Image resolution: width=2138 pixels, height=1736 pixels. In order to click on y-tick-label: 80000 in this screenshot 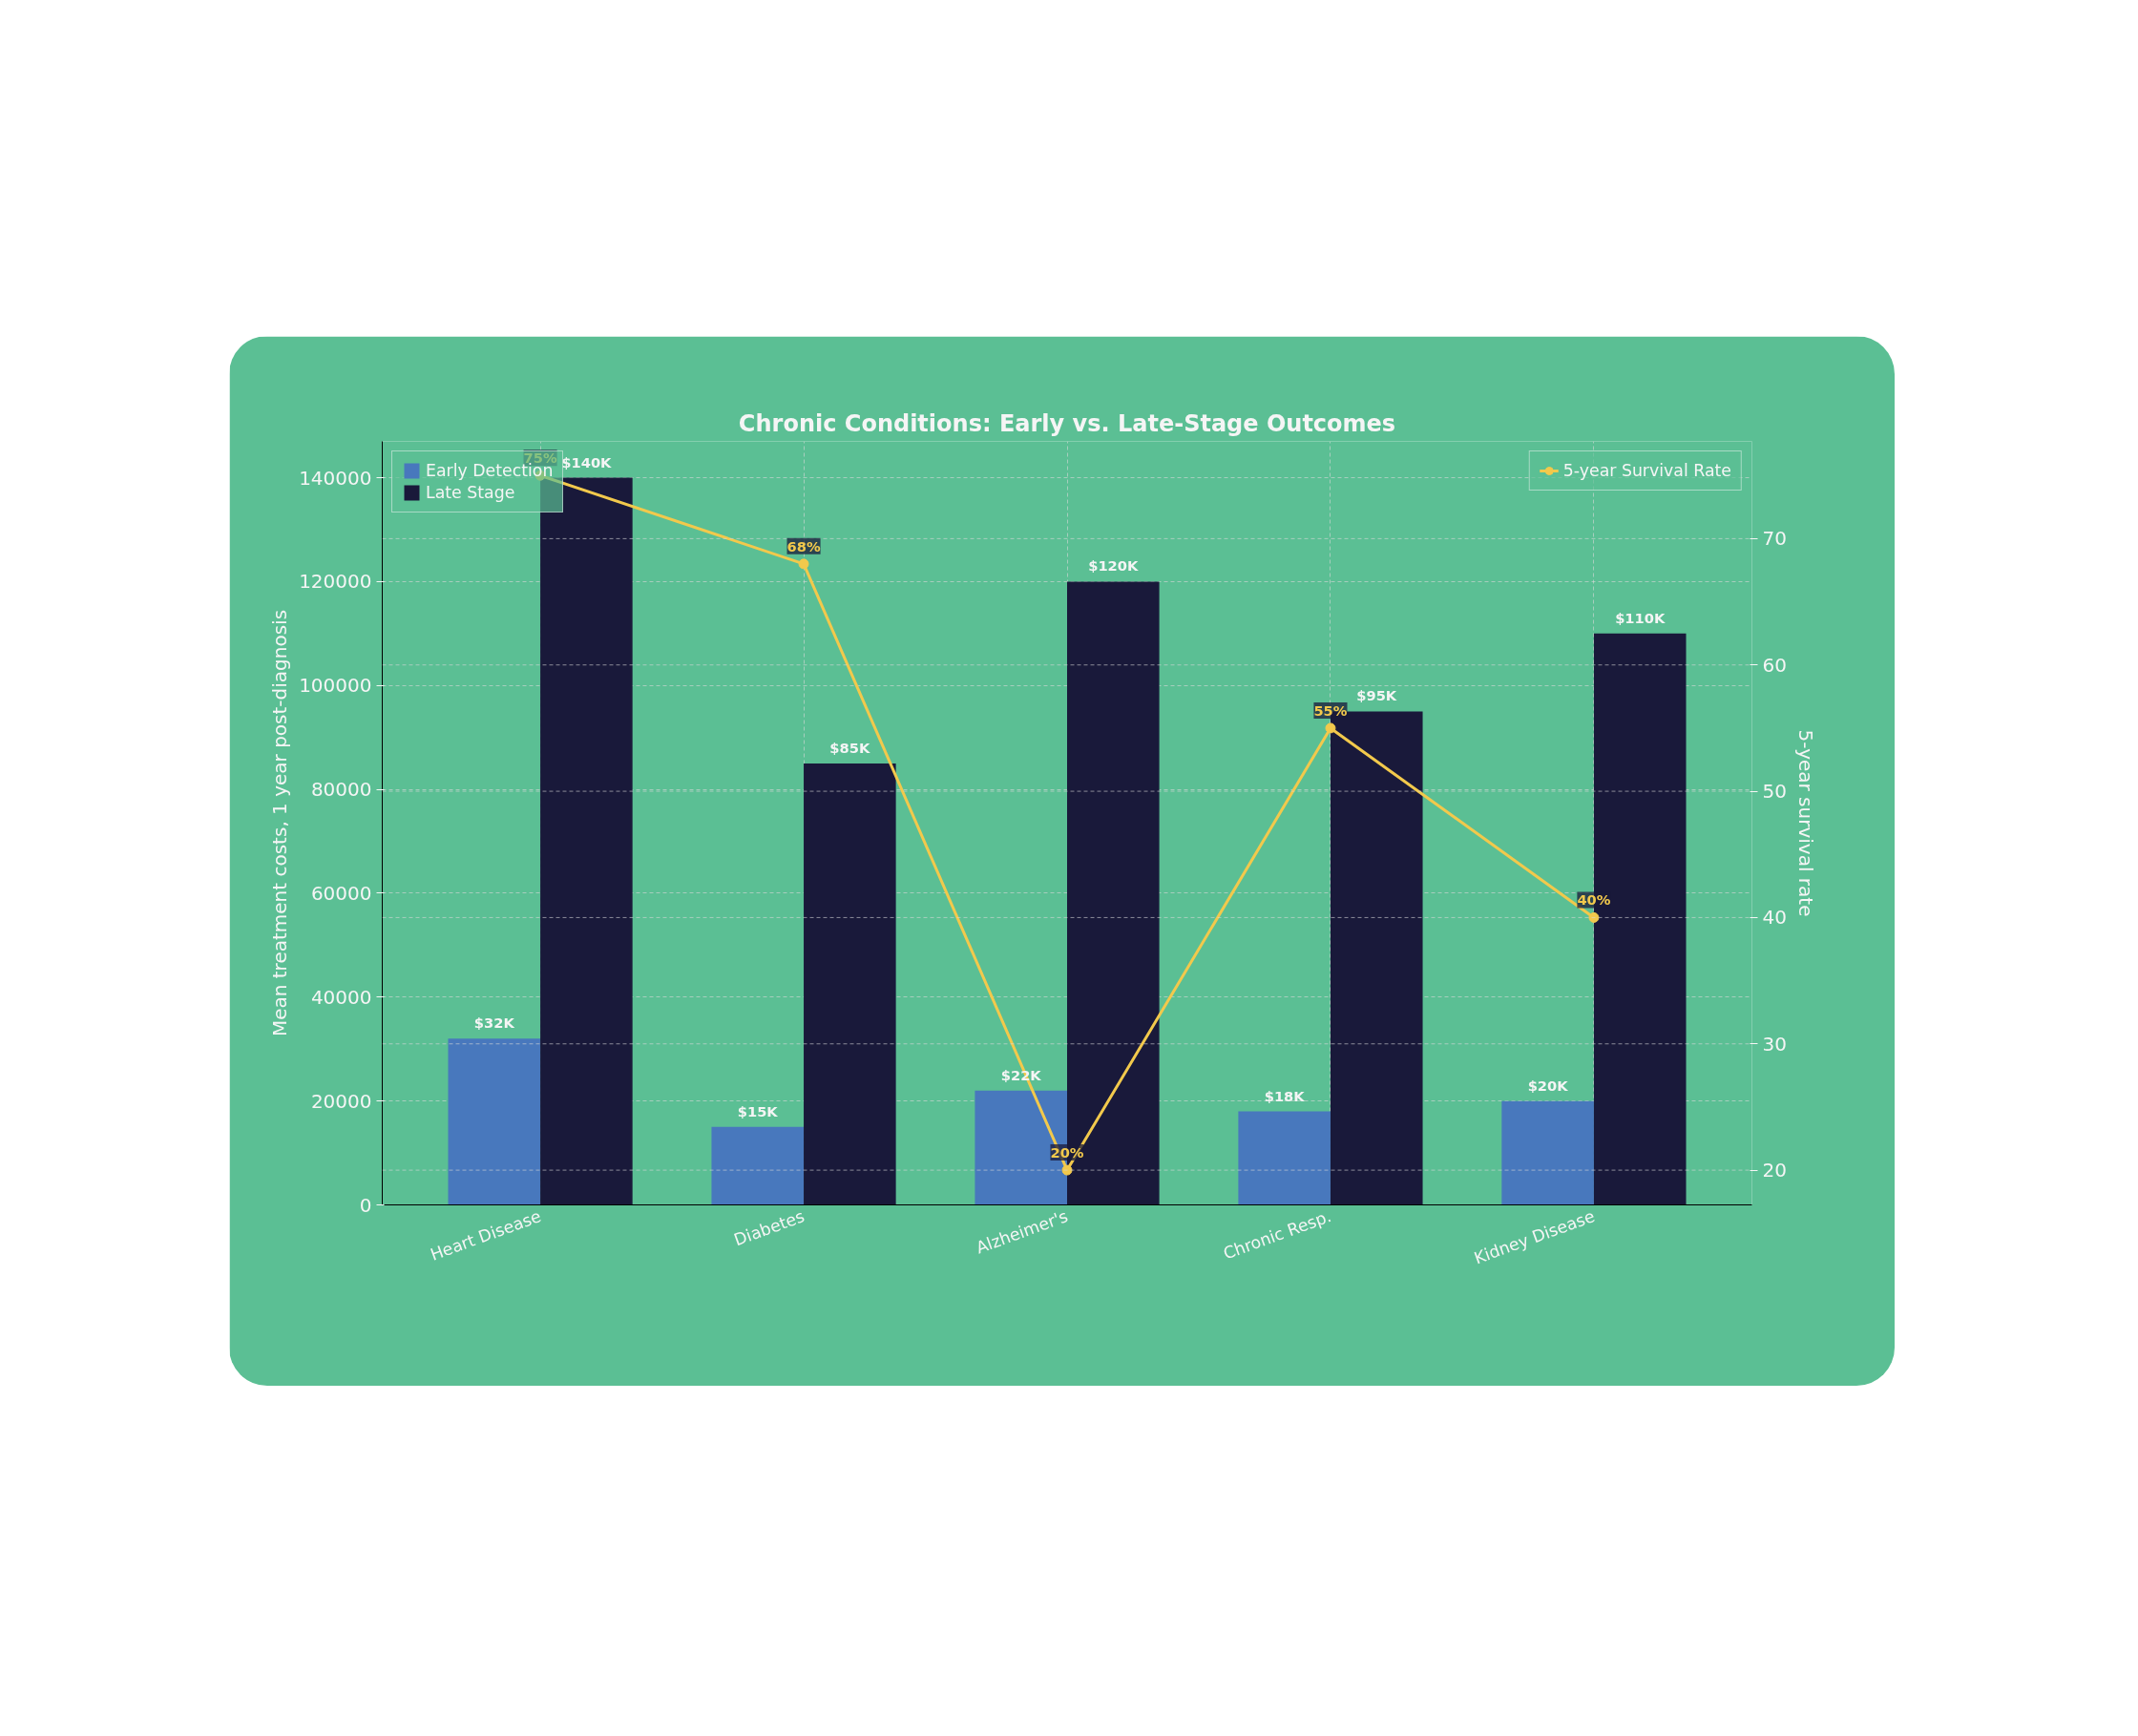, I will do `click(341, 790)`.